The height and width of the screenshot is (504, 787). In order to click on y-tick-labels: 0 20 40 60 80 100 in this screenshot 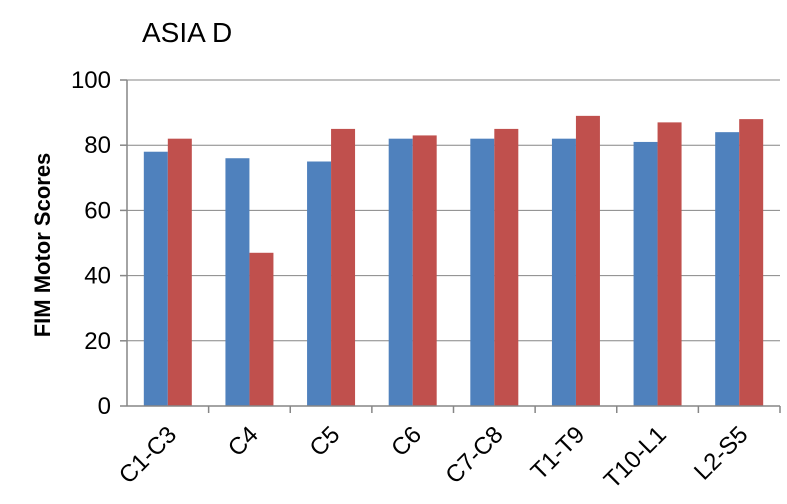, I will do `click(91, 243)`.